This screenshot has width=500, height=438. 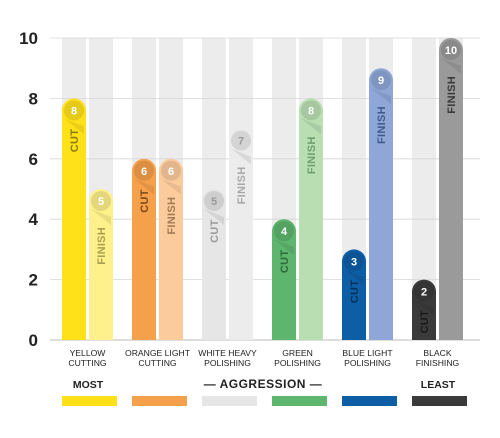 I want to click on bar-value-label: 9, so click(x=381, y=81).